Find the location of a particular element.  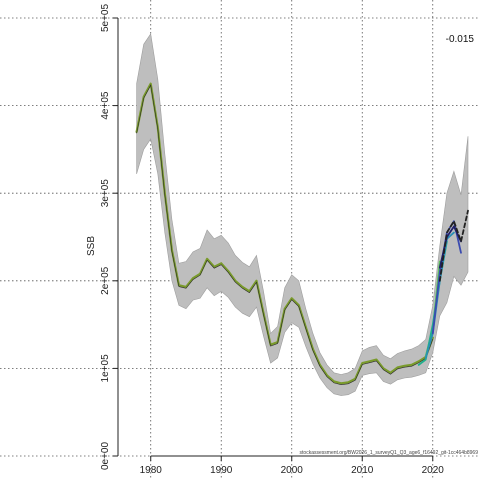

x-tick-label-1: 1990 is located at coordinates (221, 470).